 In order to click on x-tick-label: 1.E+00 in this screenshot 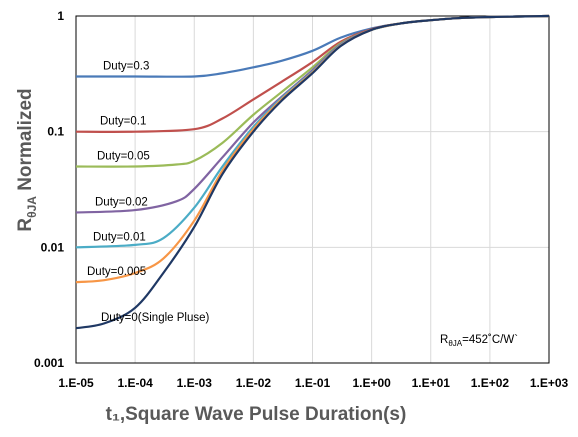, I will do `click(371, 383)`.